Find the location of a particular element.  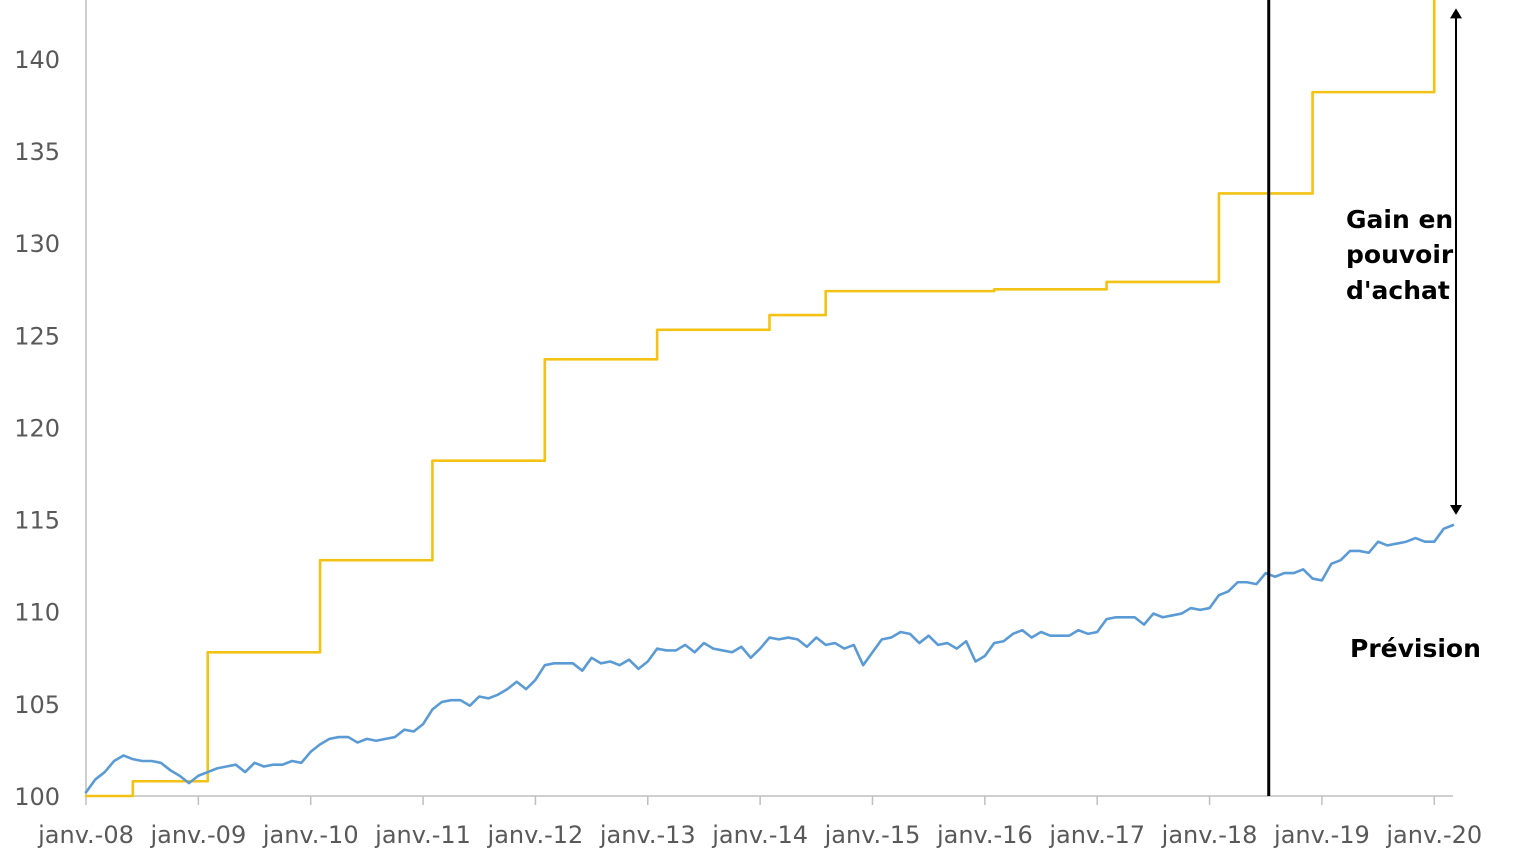

x-tick-label-janv.-12: janv.-12 is located at coordinates (535, 835).